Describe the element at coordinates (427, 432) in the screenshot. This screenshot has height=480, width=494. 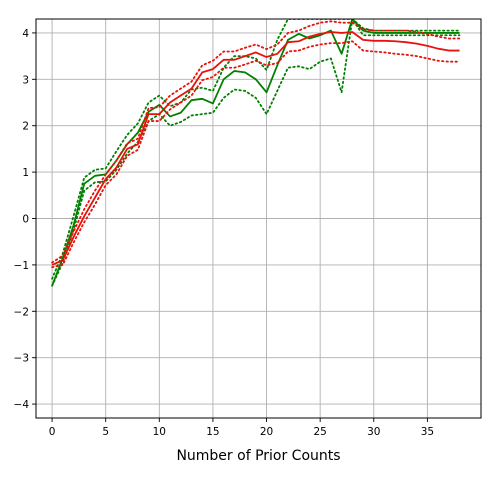
I see `x-tick-label: 35` at that location.